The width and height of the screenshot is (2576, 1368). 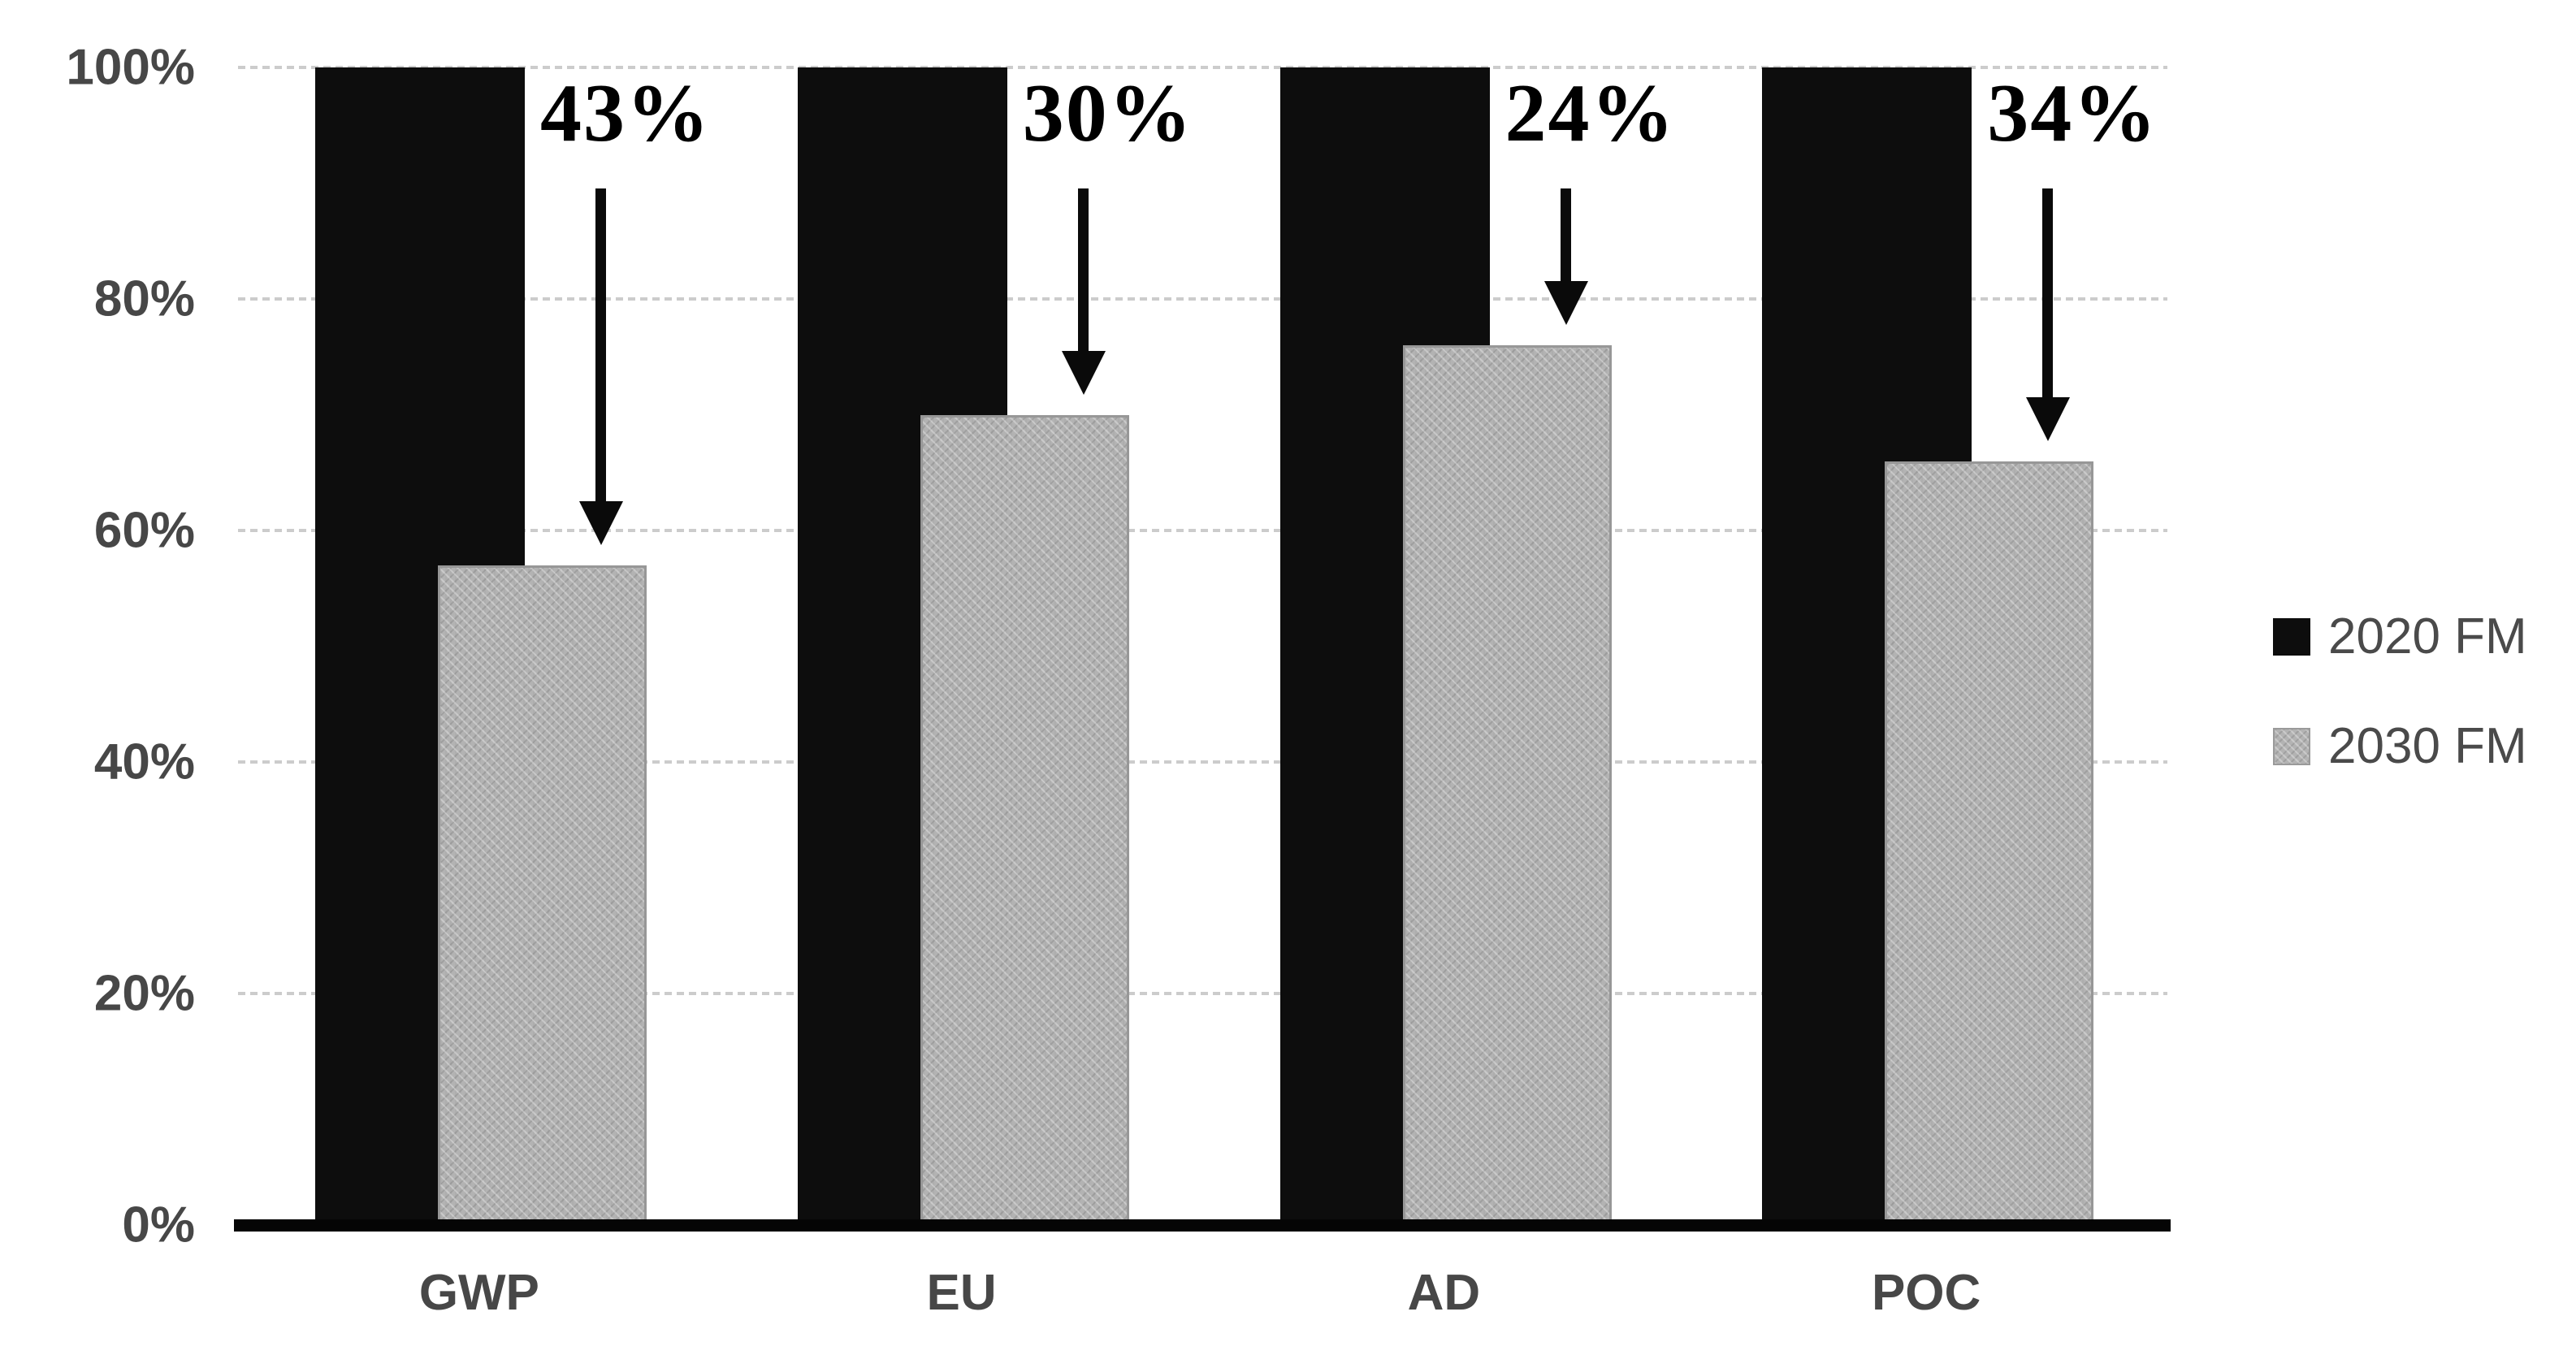 What do you see at coordinates (1926, 1293) in the screenshot?
I see `x-axis-label-poc: POC` at bounding box center [1926, 1293].